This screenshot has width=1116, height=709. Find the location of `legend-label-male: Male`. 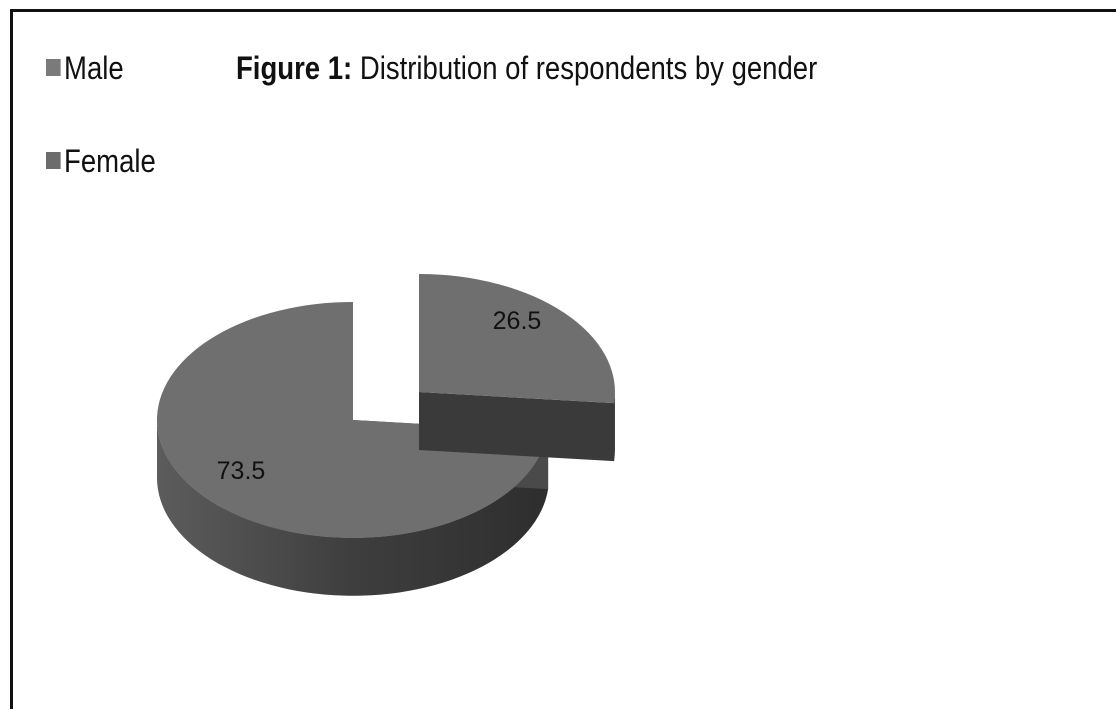

legend-label-male: Male is located at coordinates (94, 68).